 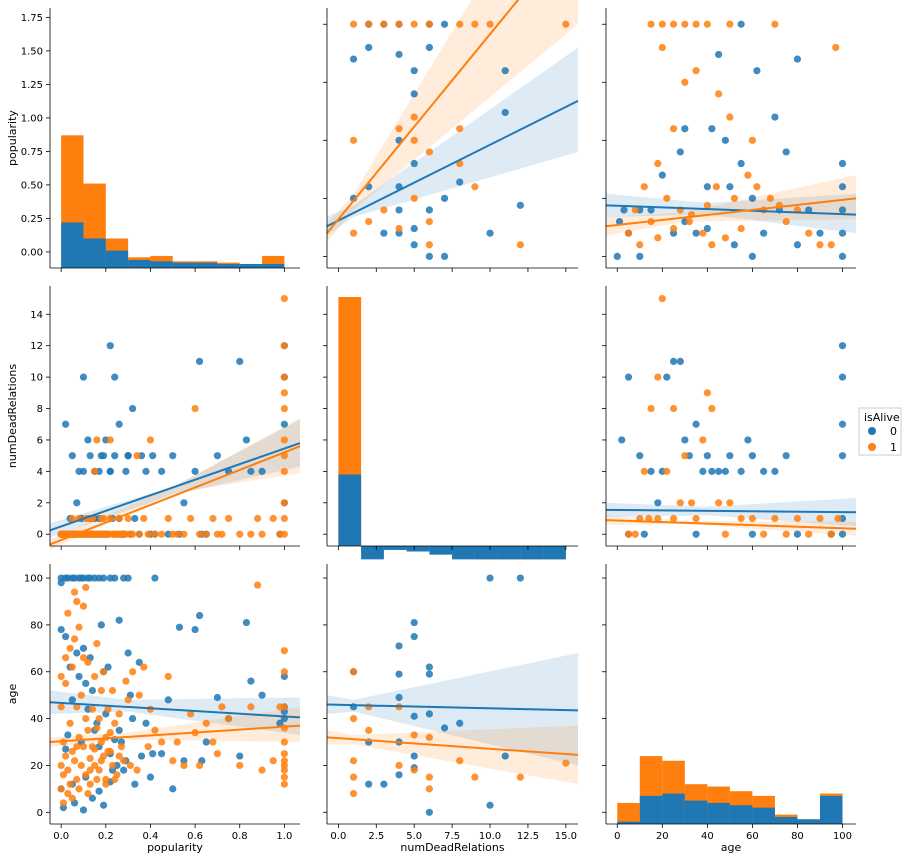 I want to click on point-numDeadRelations|popularity-1-21, so click(x=414, y=198).